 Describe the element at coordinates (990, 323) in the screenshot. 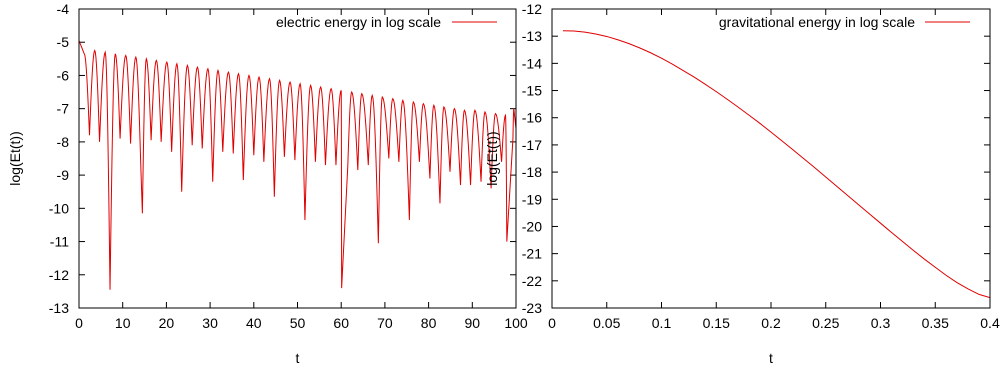

I see `x-tick-label: 0.4` at that location.